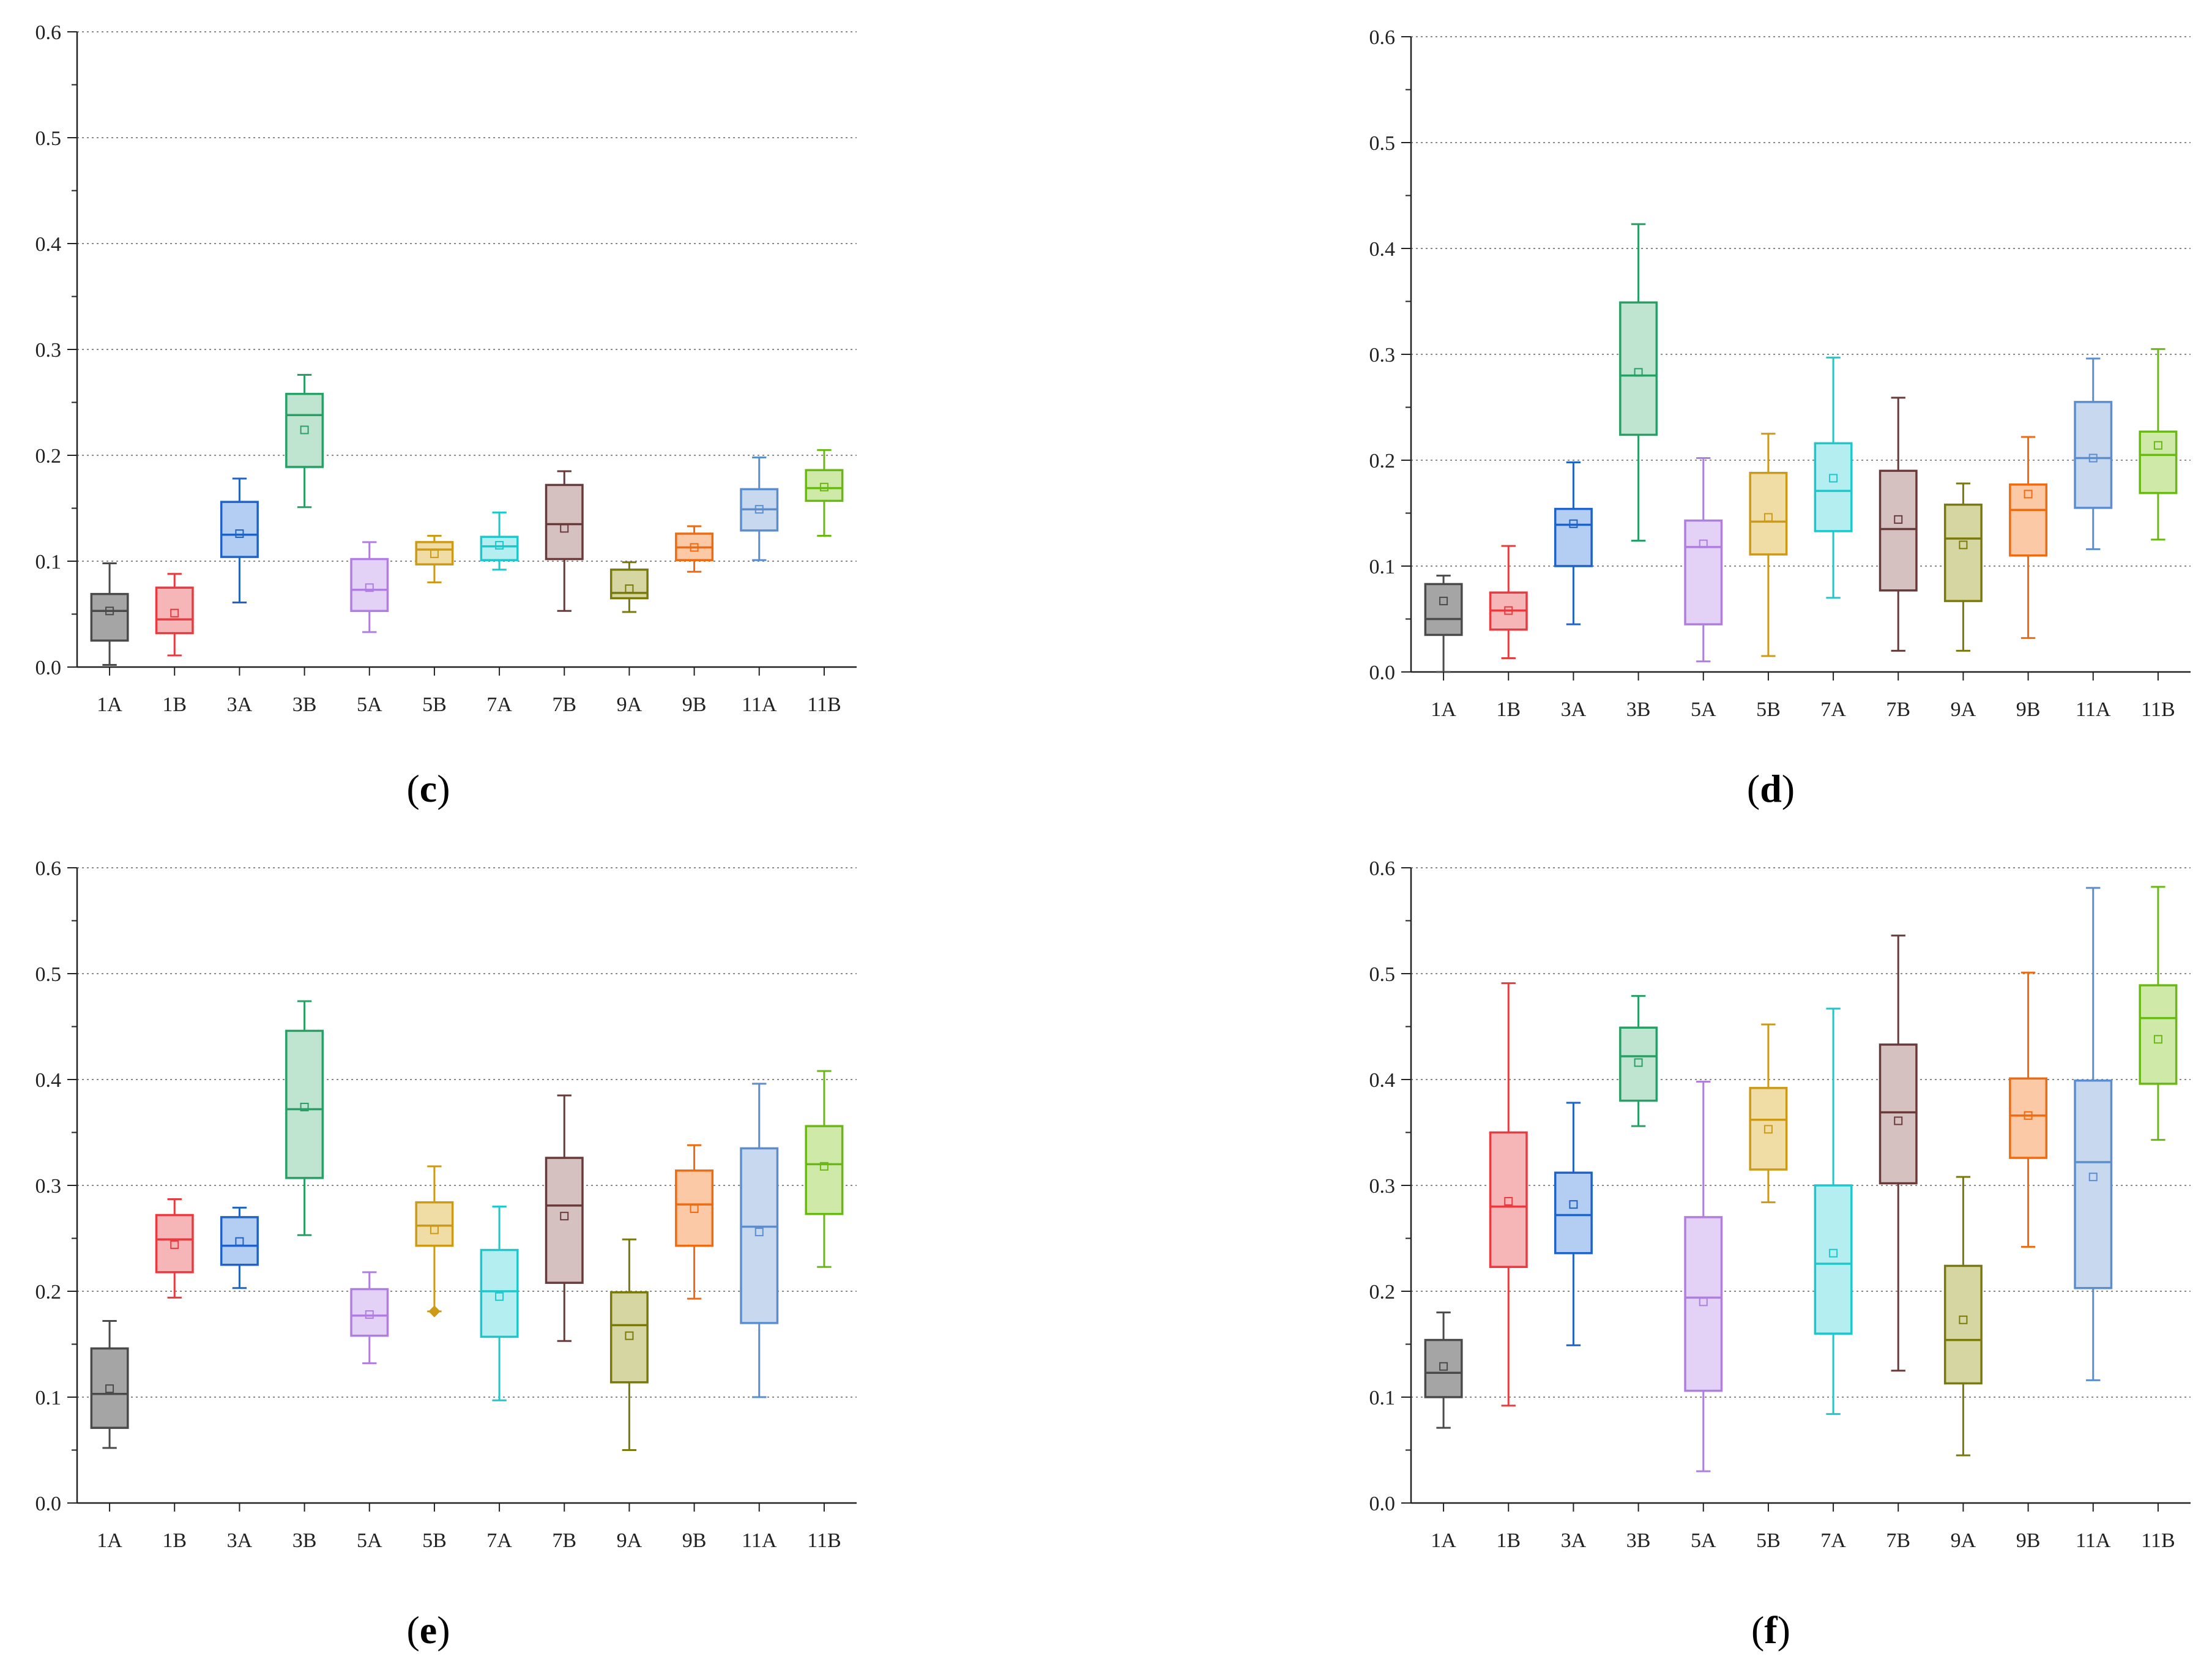  What do you see at coordinates (1574, 709) in the screenshot?
I see `x-tick-label: 3A` at bounding box center [1574, 709].